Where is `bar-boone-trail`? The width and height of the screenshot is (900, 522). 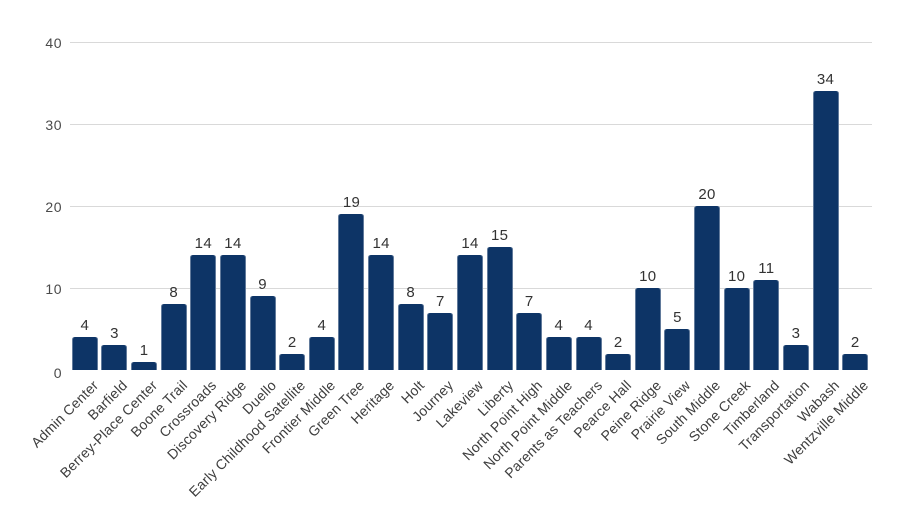 bar-boone-trail is located at coordinates (173, 337).